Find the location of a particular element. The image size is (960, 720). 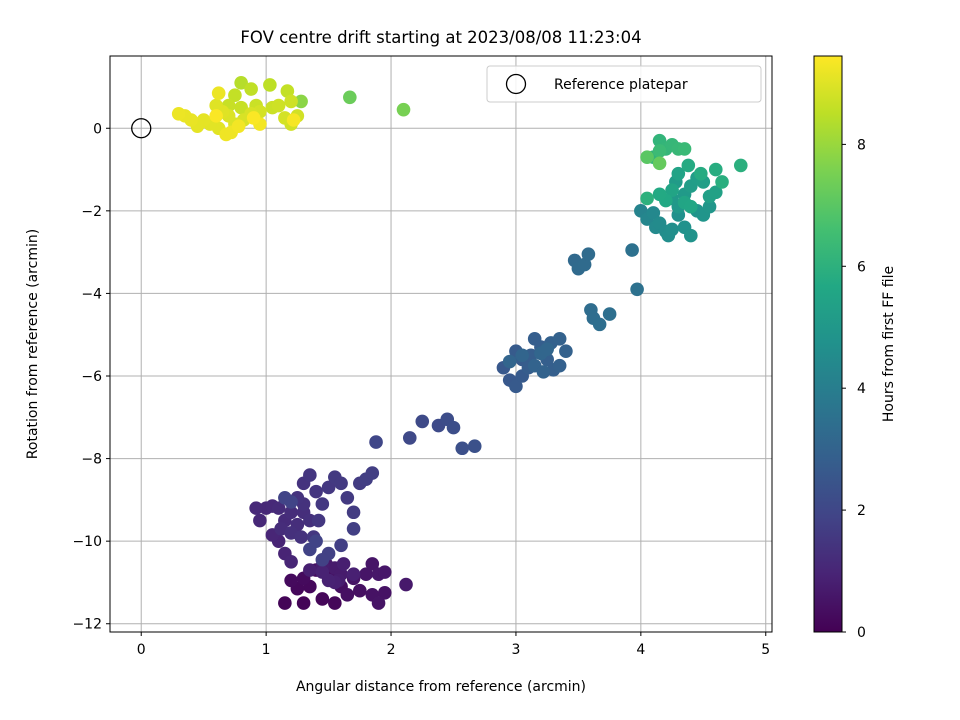

y-tick-label: 0 is located at coordinates (97, 129).